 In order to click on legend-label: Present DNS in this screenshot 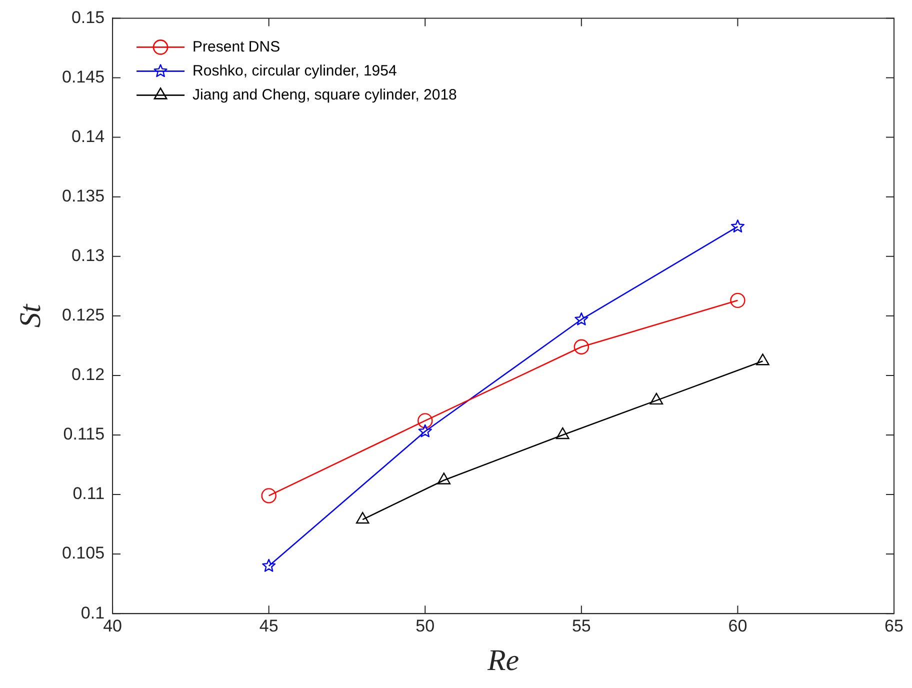, I will do `click(236, 47)`.